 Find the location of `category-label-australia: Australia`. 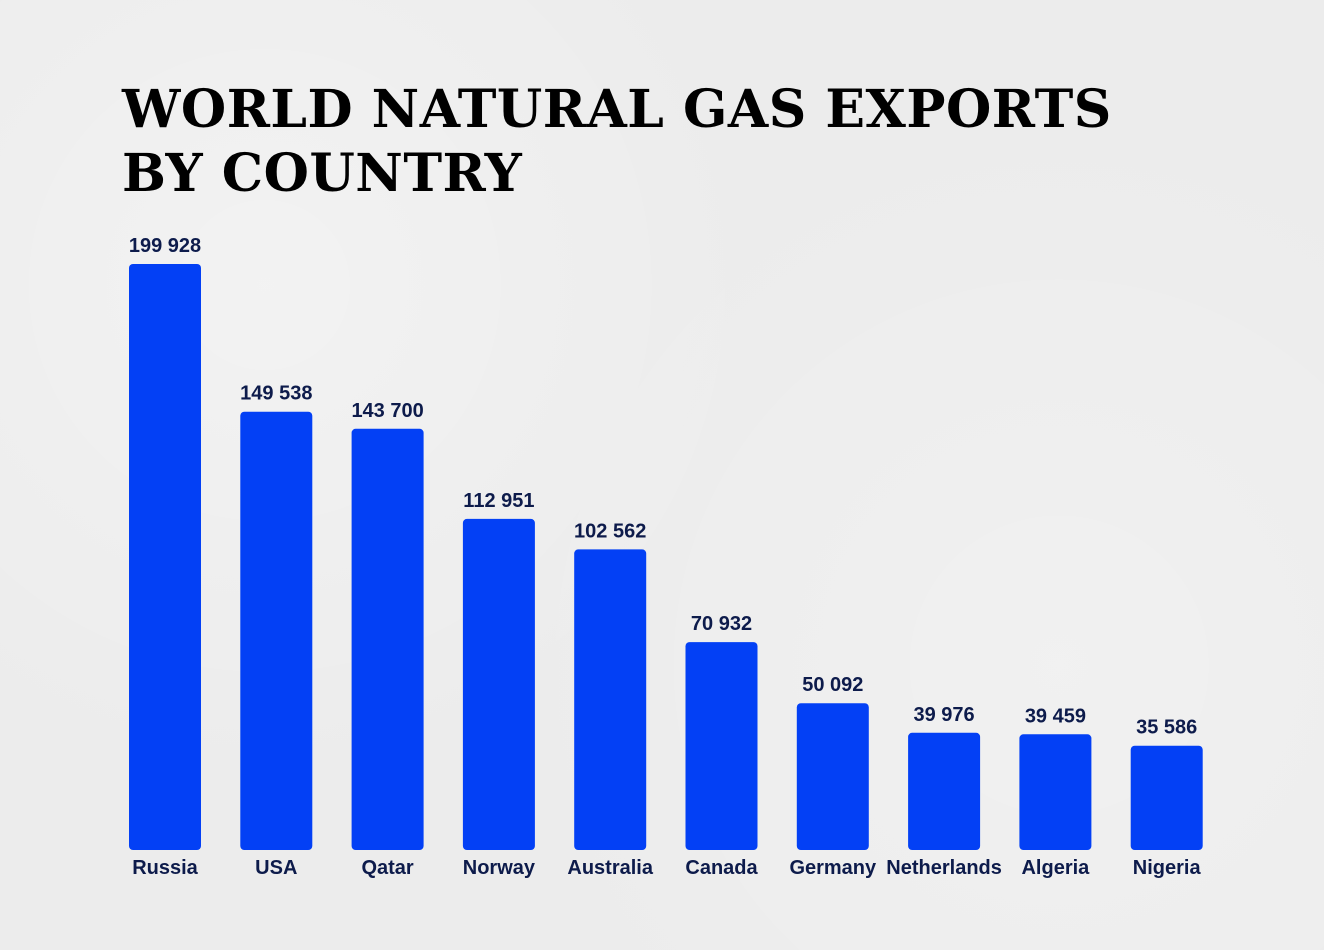

category-label-australia: Australia is located at coordinates (610, 868).